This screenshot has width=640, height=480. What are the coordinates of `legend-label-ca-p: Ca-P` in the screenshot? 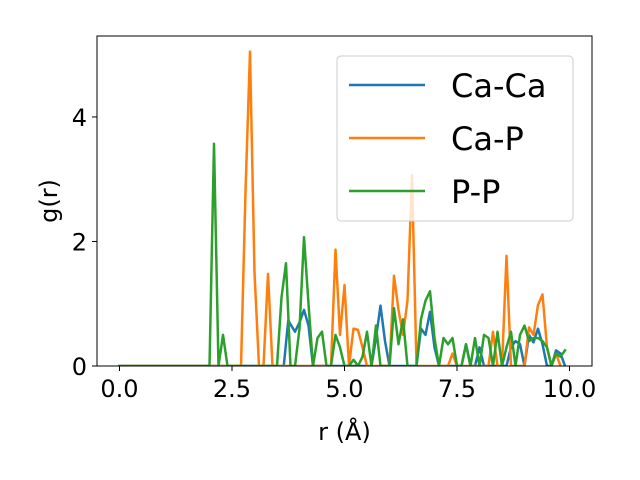 It's located at (487, 139).